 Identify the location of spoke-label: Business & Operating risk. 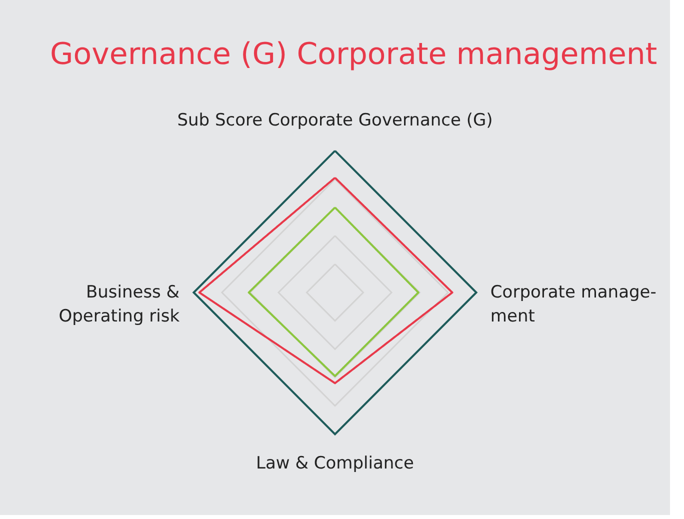
(119, 304).